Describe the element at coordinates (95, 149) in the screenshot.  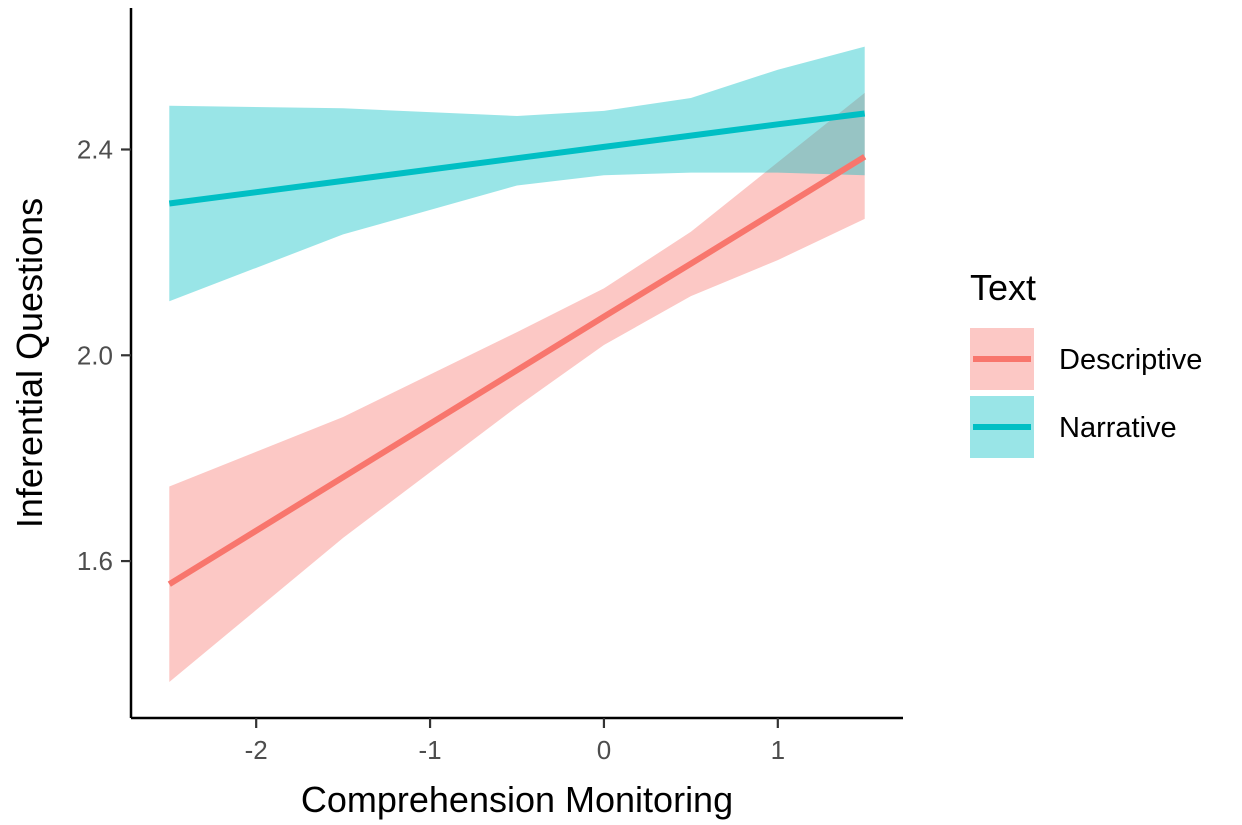
I see `y-tick-label: 2.4` at that location.